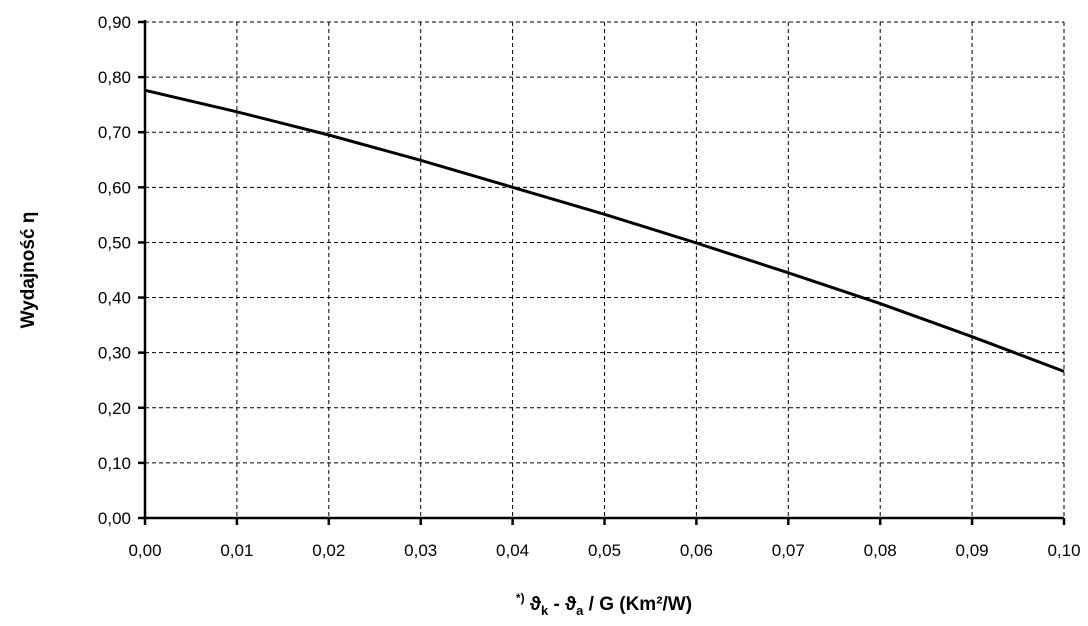 Image resolution: width=1088 pixels, height=626 pixels. Describe the element at coordinates (114, 353) in the screenshot. I see `y-tick-label: 0,30` at that location.